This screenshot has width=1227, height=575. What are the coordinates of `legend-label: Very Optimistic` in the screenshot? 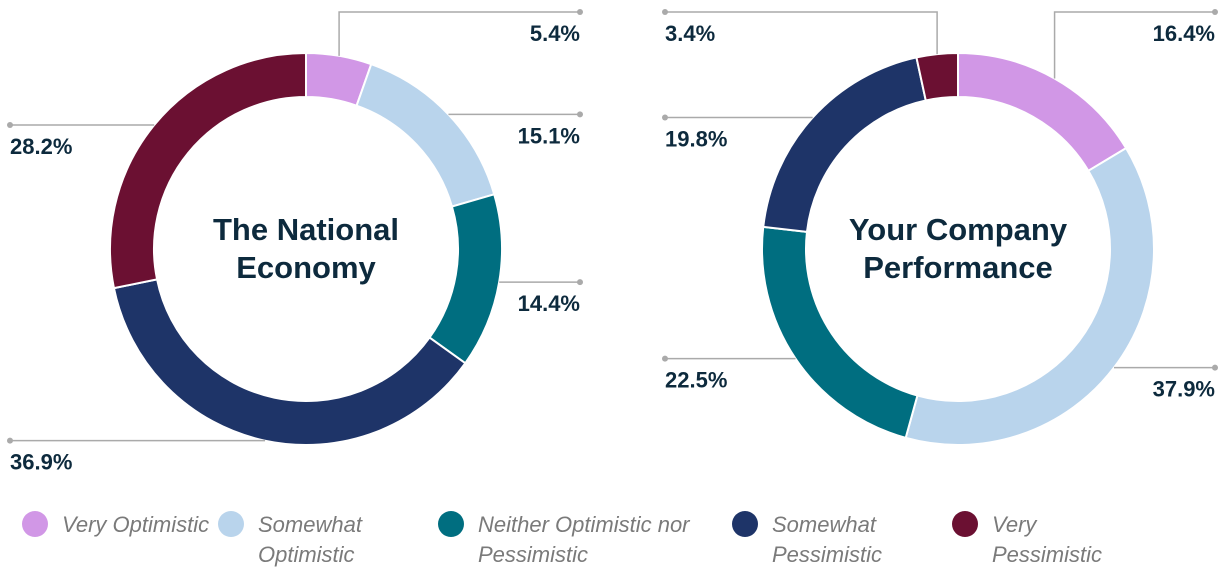 It's located at (136, 524).